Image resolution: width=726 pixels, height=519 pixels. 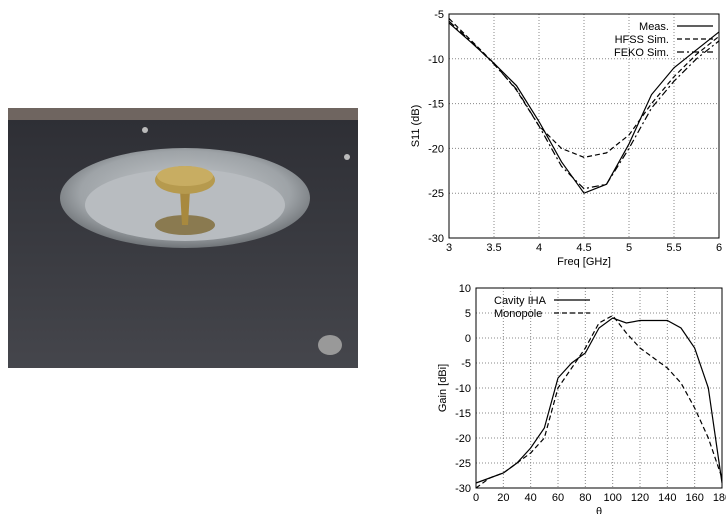 What do you see at coordinates (719, 248) in the screenshot?
I see `x-tick-label: 6` at bounding box center [719, 248].